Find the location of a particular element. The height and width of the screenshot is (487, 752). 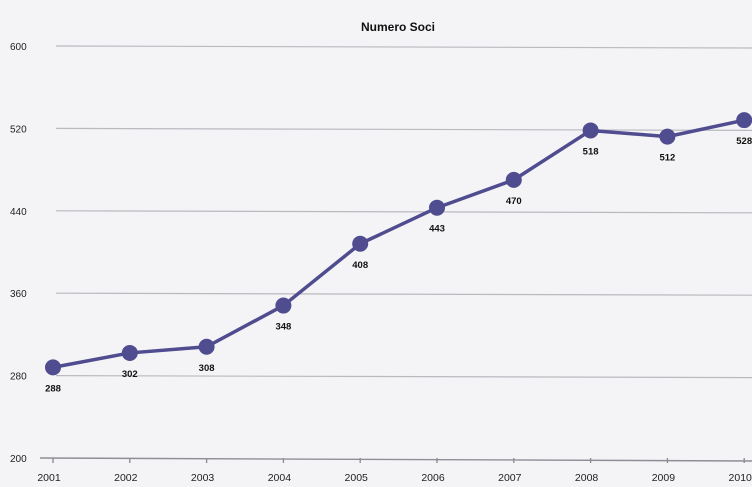

x-tick-label: 2008 is located at coordinates (587, 478).